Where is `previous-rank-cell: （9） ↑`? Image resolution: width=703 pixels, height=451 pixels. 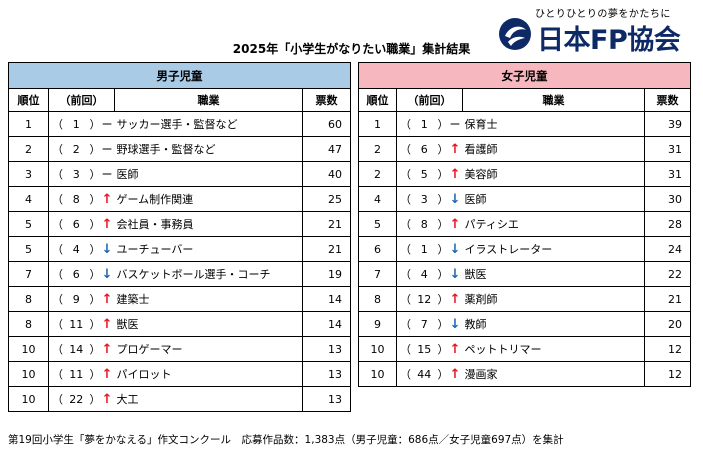 previous-rank-cell: （9） ↑ is located at coordinates (81, 299).